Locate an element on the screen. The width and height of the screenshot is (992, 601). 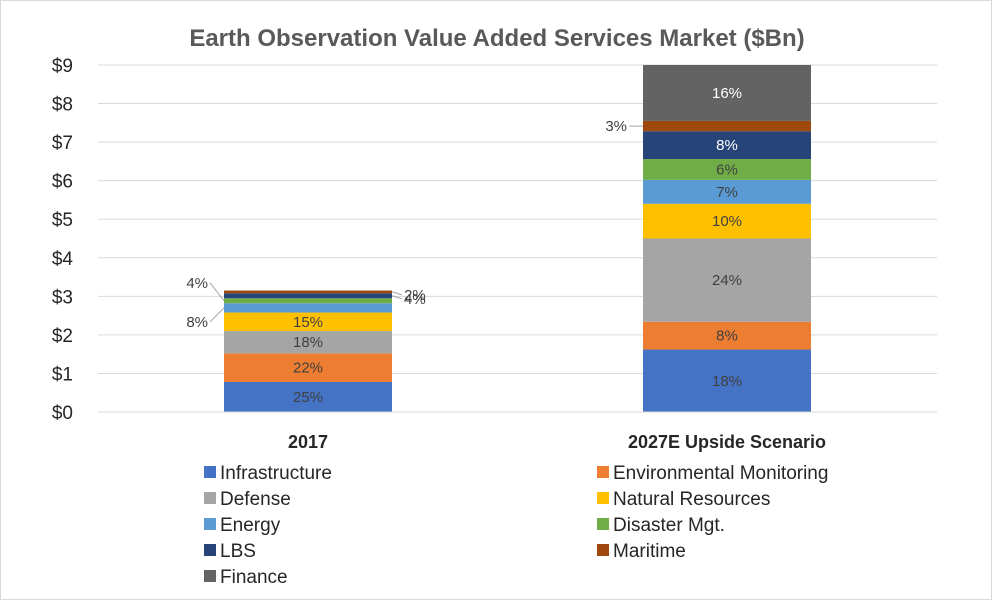
legend-entry: Finance is located at coordinates (254, 577).